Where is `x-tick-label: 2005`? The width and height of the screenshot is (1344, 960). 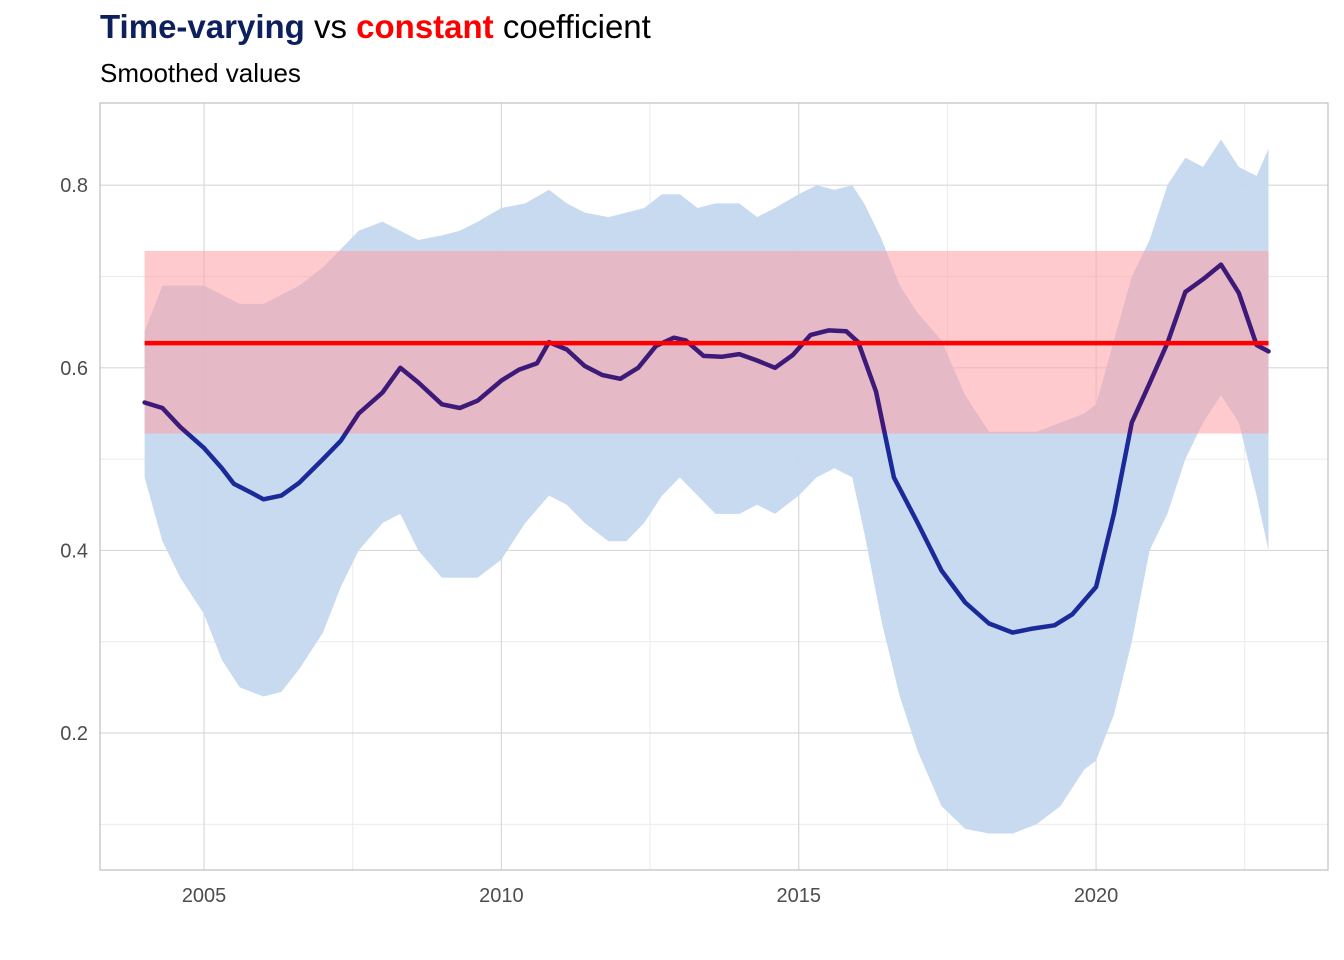 x-tick-label: 2005 is located at coordinates (204, 896).